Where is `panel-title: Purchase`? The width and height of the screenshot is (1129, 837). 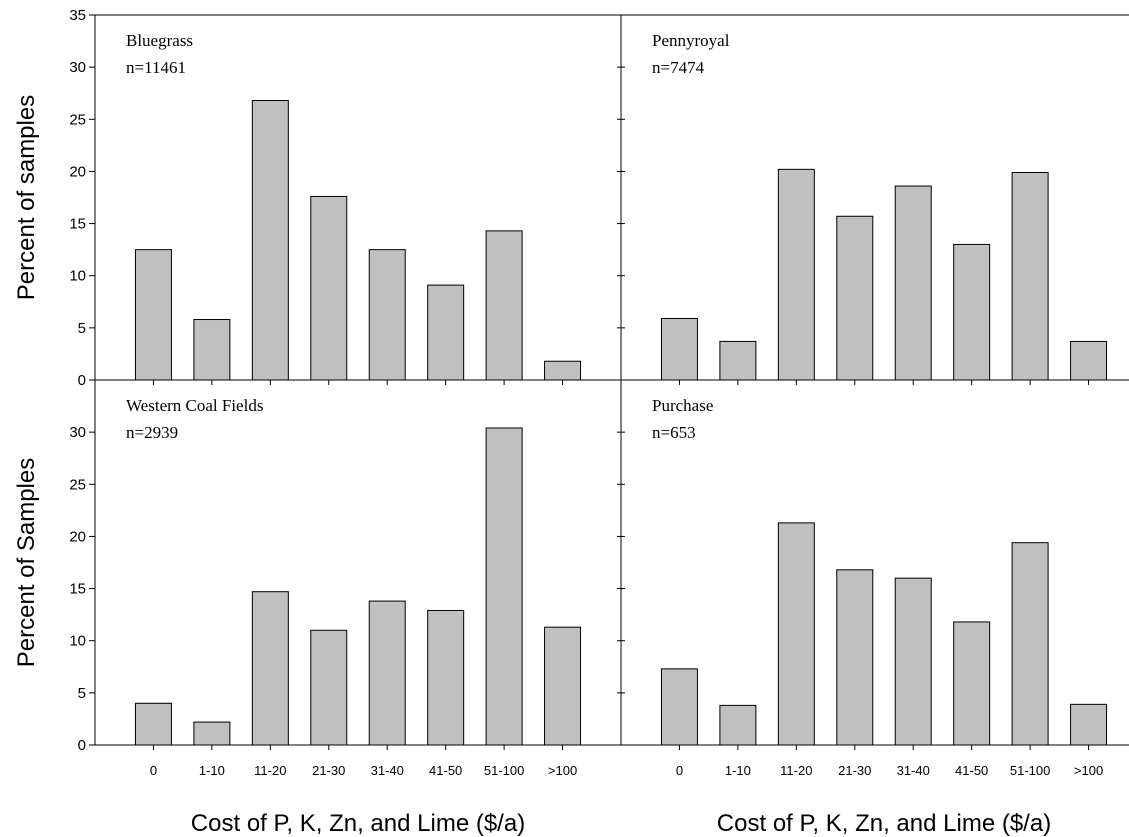
panel-title: Purchase is located at coordinates (682, 405).